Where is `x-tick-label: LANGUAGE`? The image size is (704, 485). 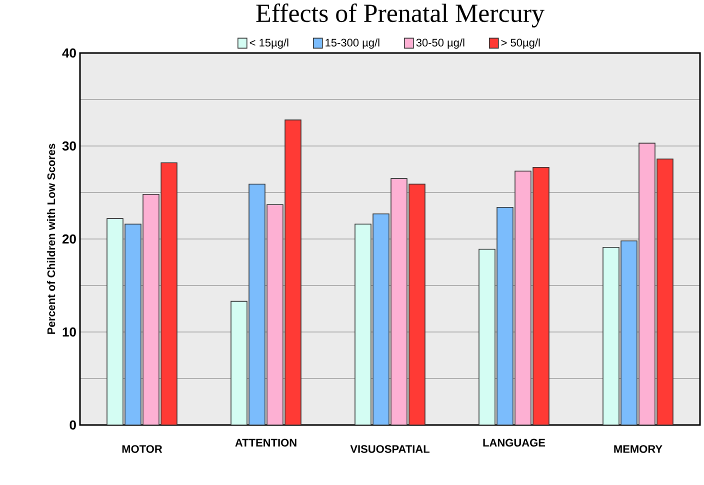 x-tick-label: LANGUAGE is located at coordinates (514, 442).